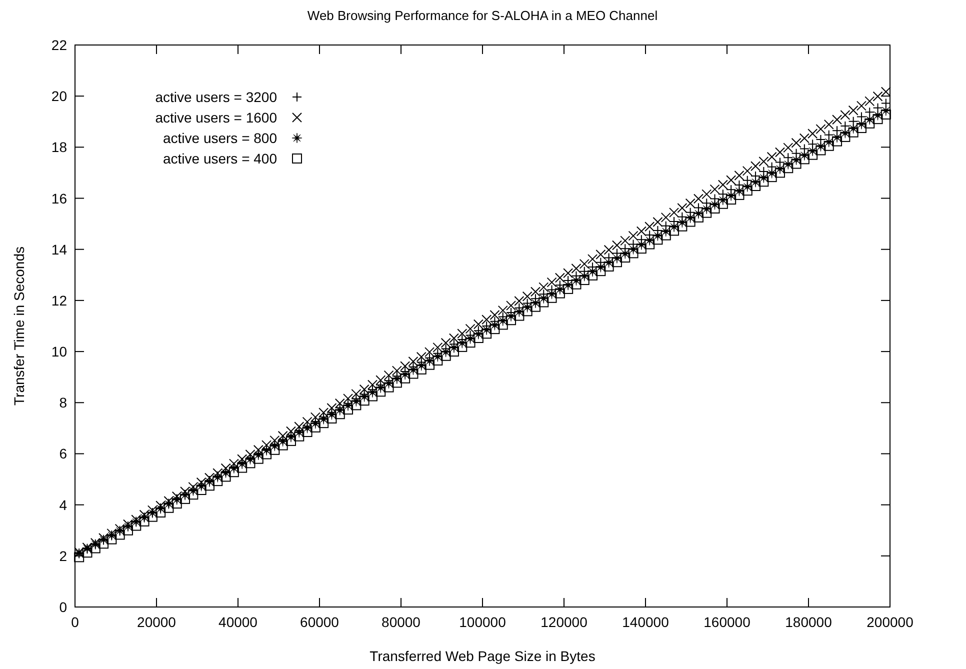  I want to click on y-tick-label: 16, so click(59, 198).